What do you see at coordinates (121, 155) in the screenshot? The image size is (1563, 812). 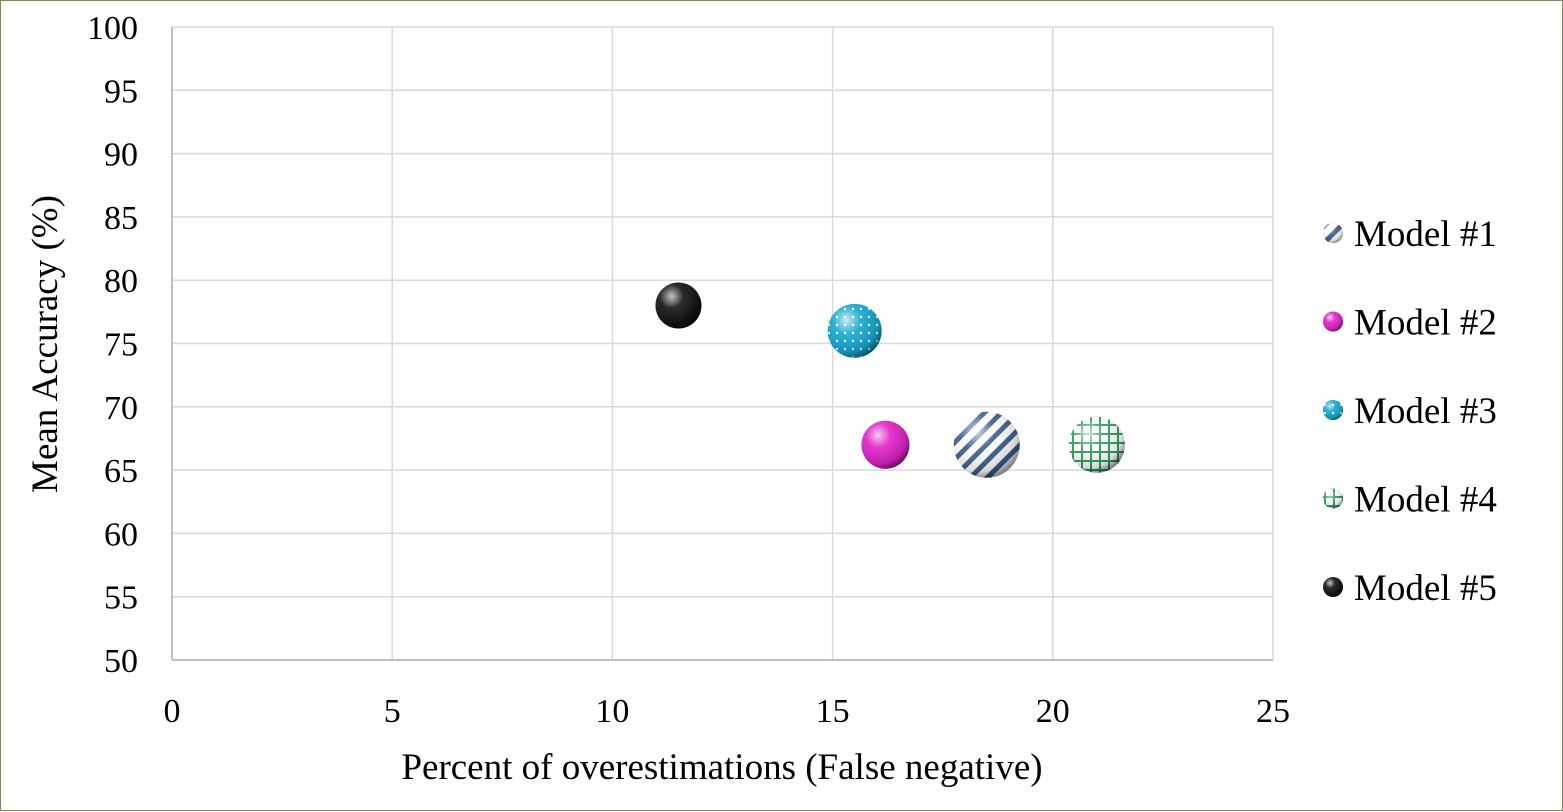 I see `y-tick-label: 90` at bounding box center [121, 155].